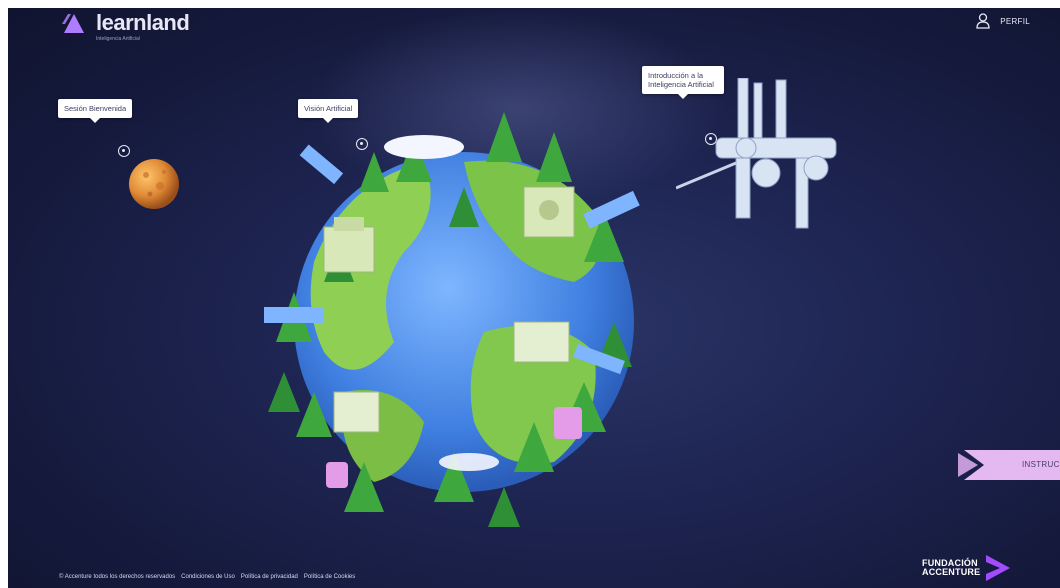 This screenshot has width=1060, height=588. I want to click on footer-link-privacy: Política de privacidad, so click(269, 577).